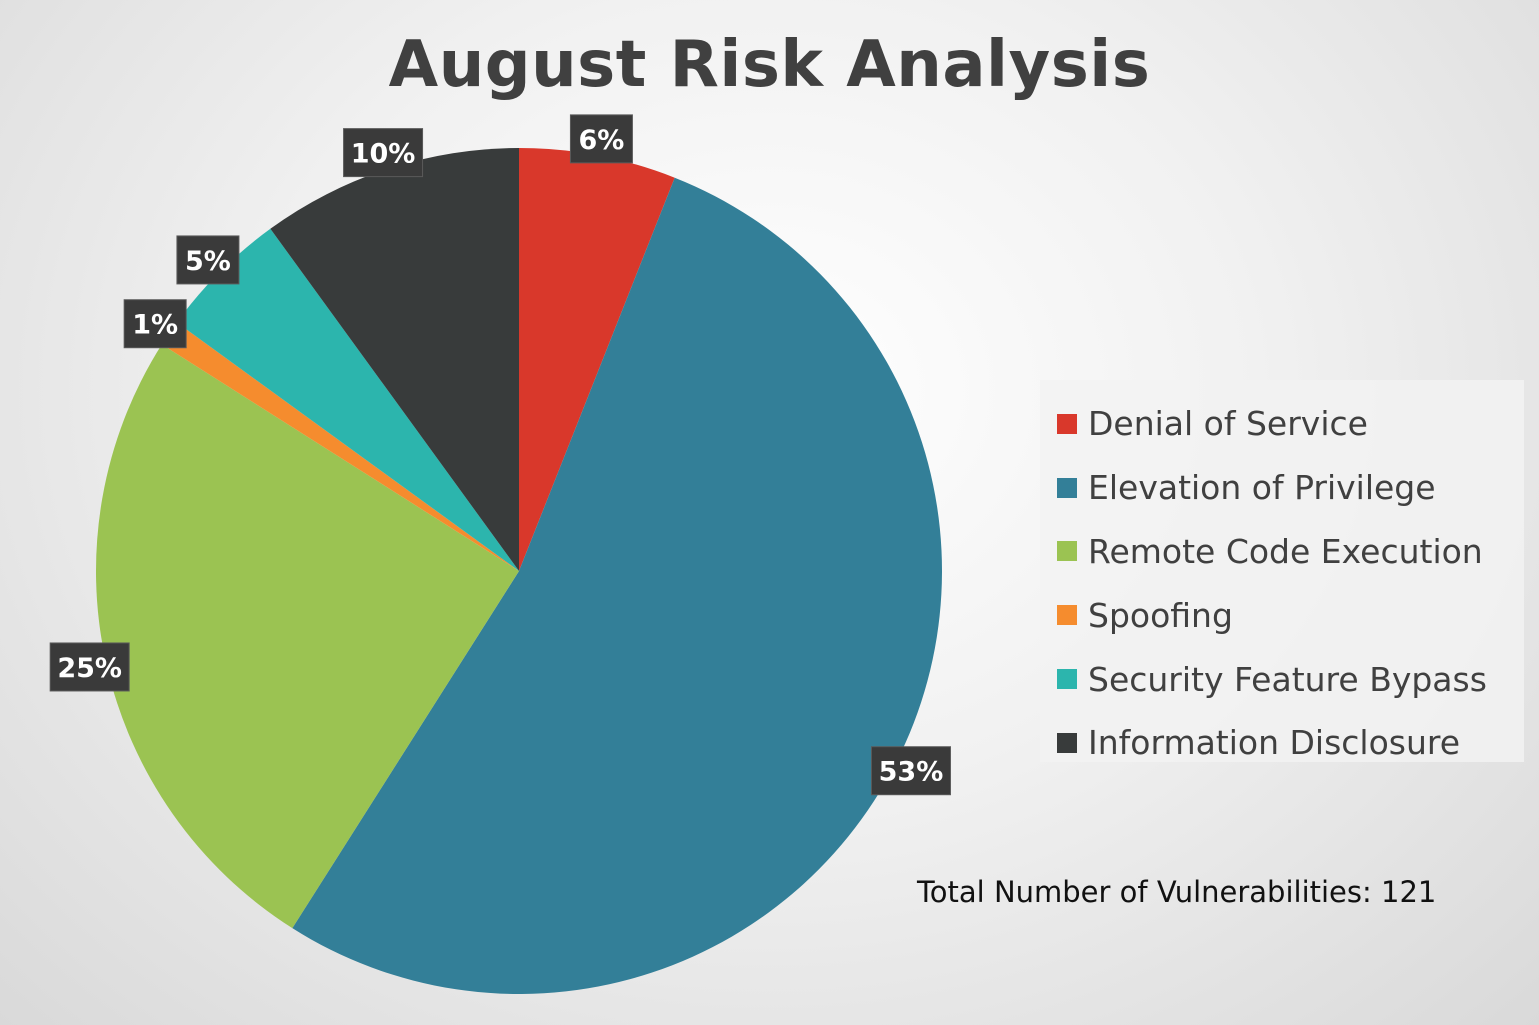 The image size is (1539, 1025). Describe the element at coordinates (1282, 615) in the screenshot. I see `legend-item: Spoofing` at that location.